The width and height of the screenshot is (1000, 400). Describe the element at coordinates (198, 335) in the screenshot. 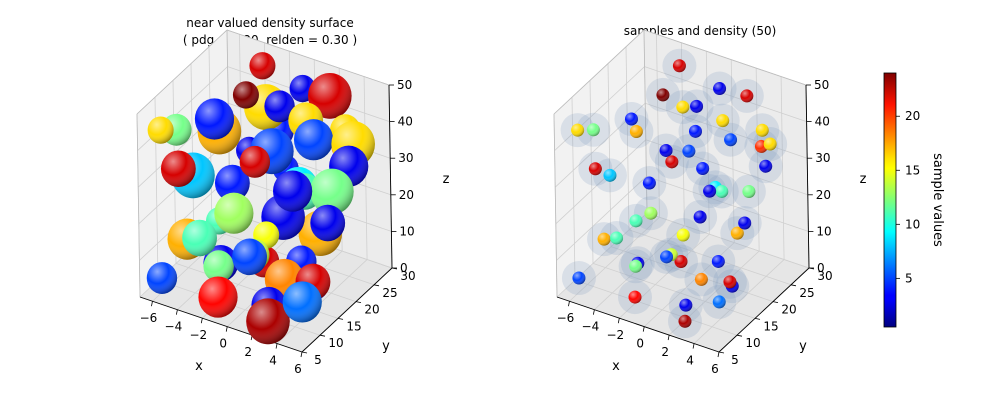

I see `x-tick-label: −2` at that location.